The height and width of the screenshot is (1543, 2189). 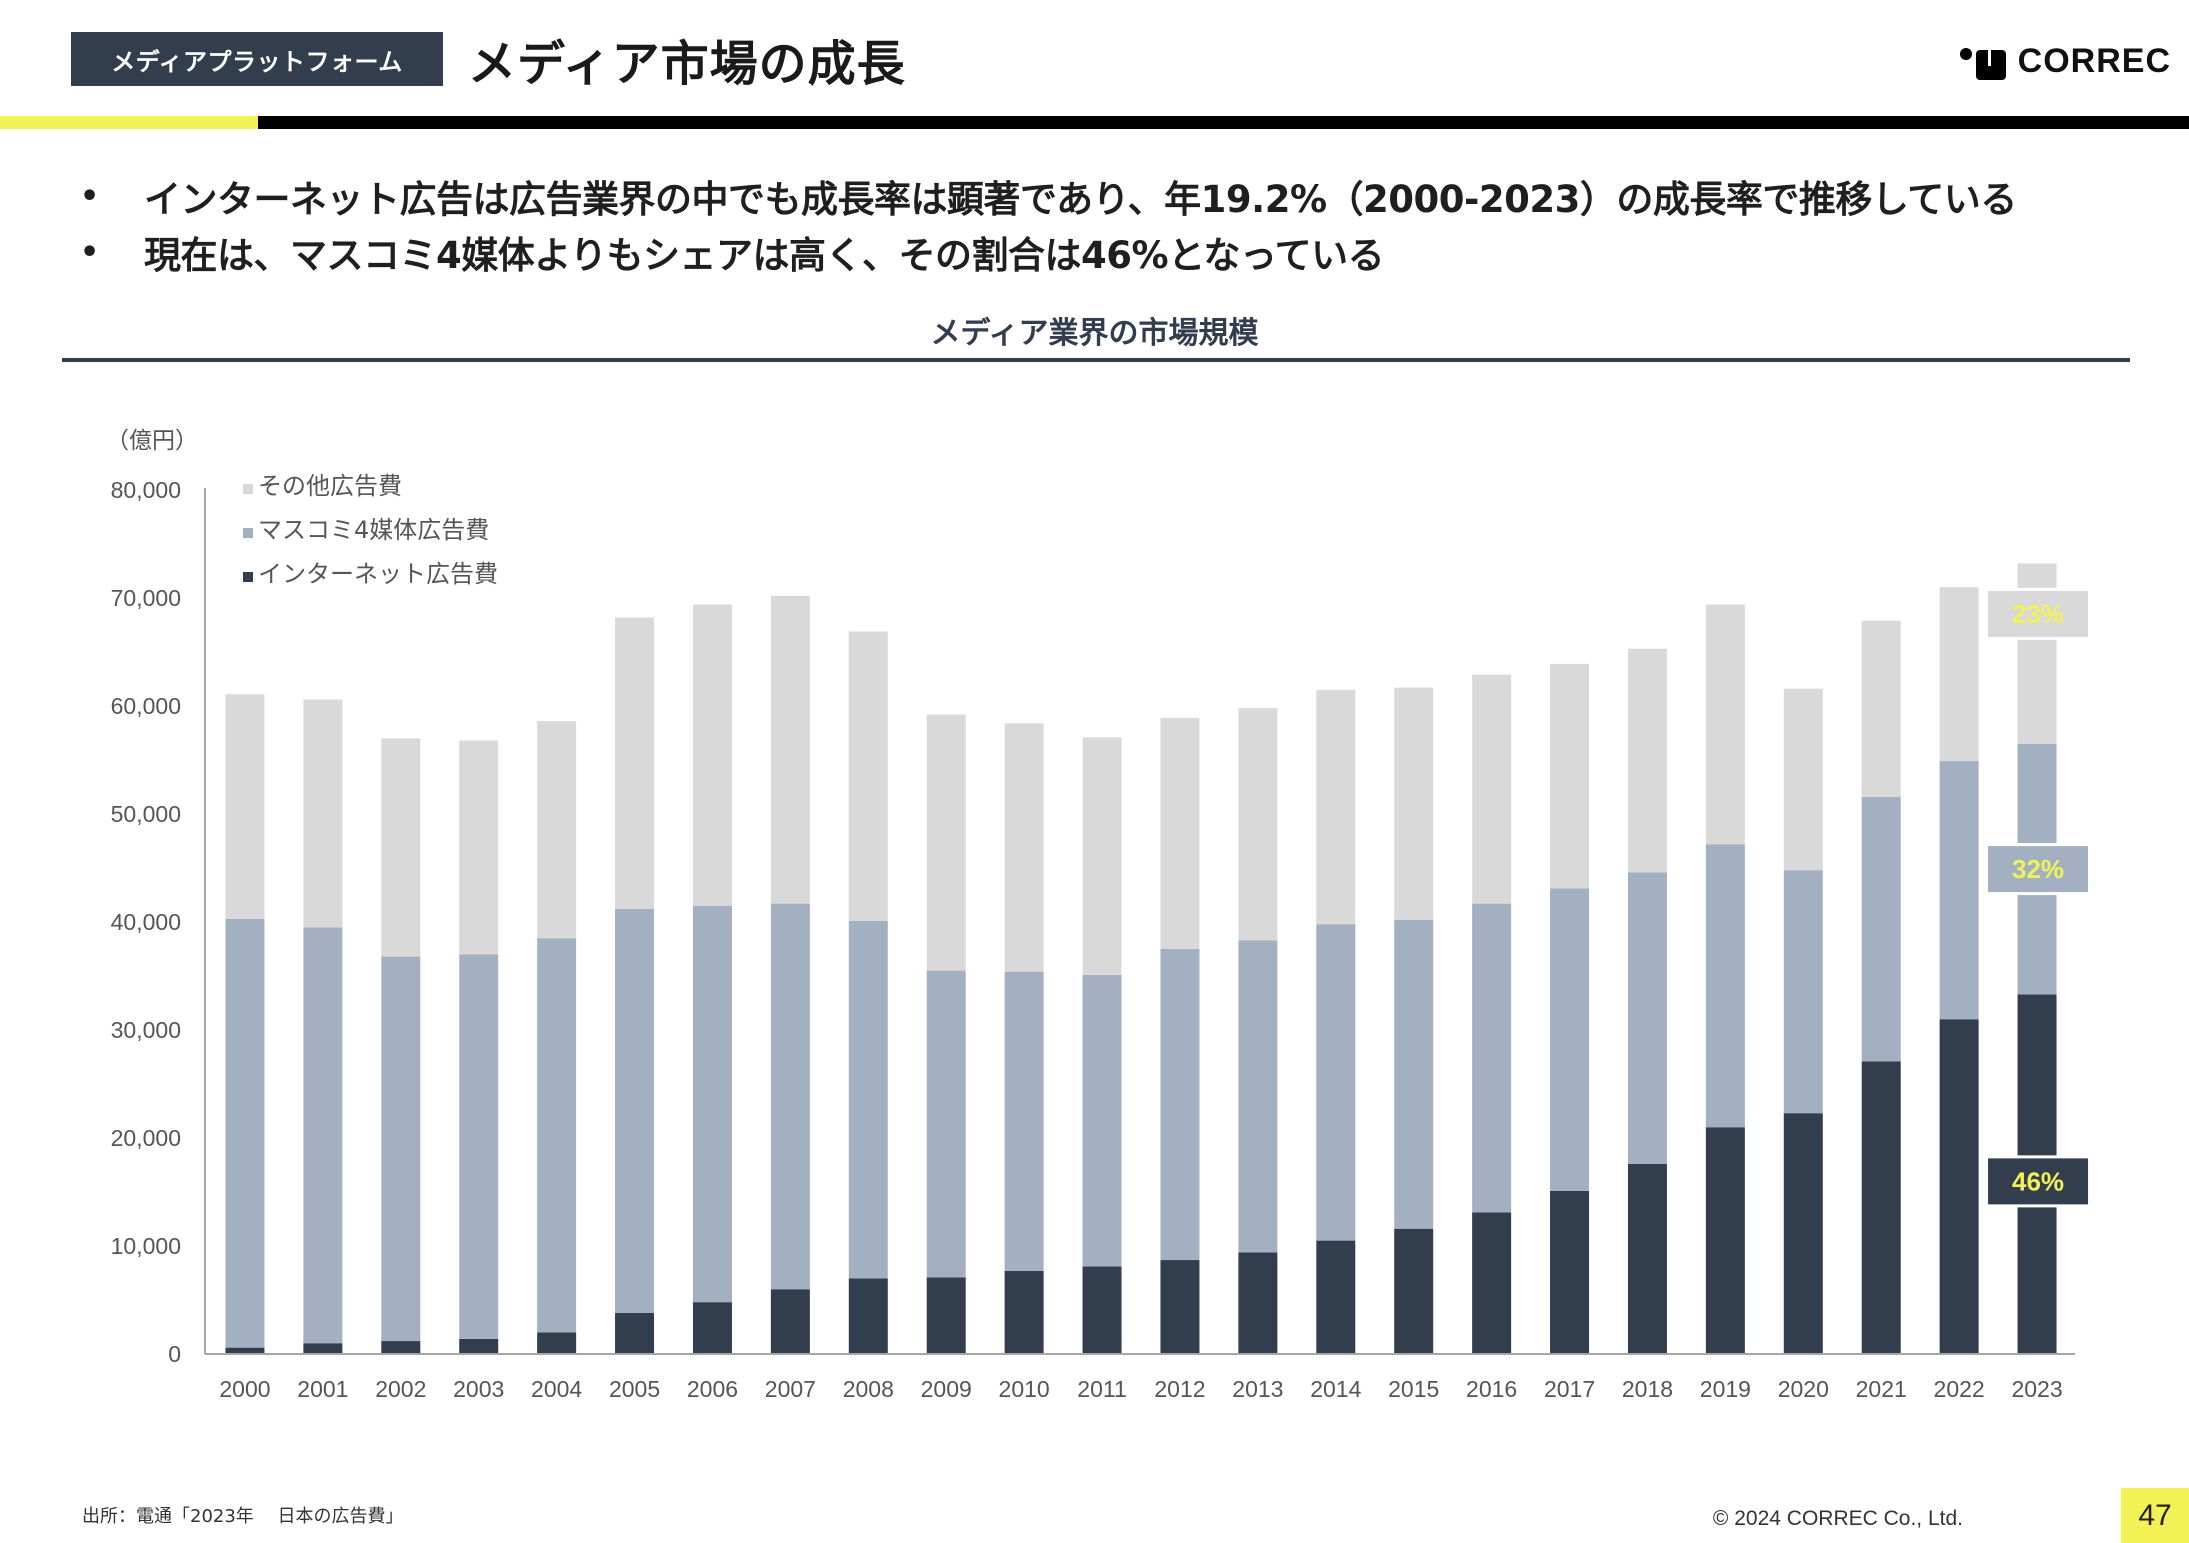 I want to click on x-tick-label: 2010, so click(x=1024, y=1389).